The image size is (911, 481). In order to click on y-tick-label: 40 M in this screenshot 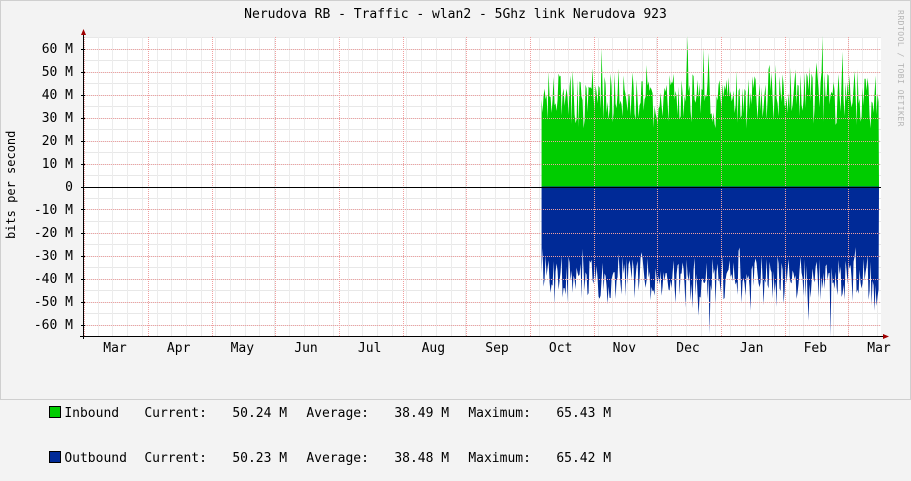, I will do `click(57, 95)`.